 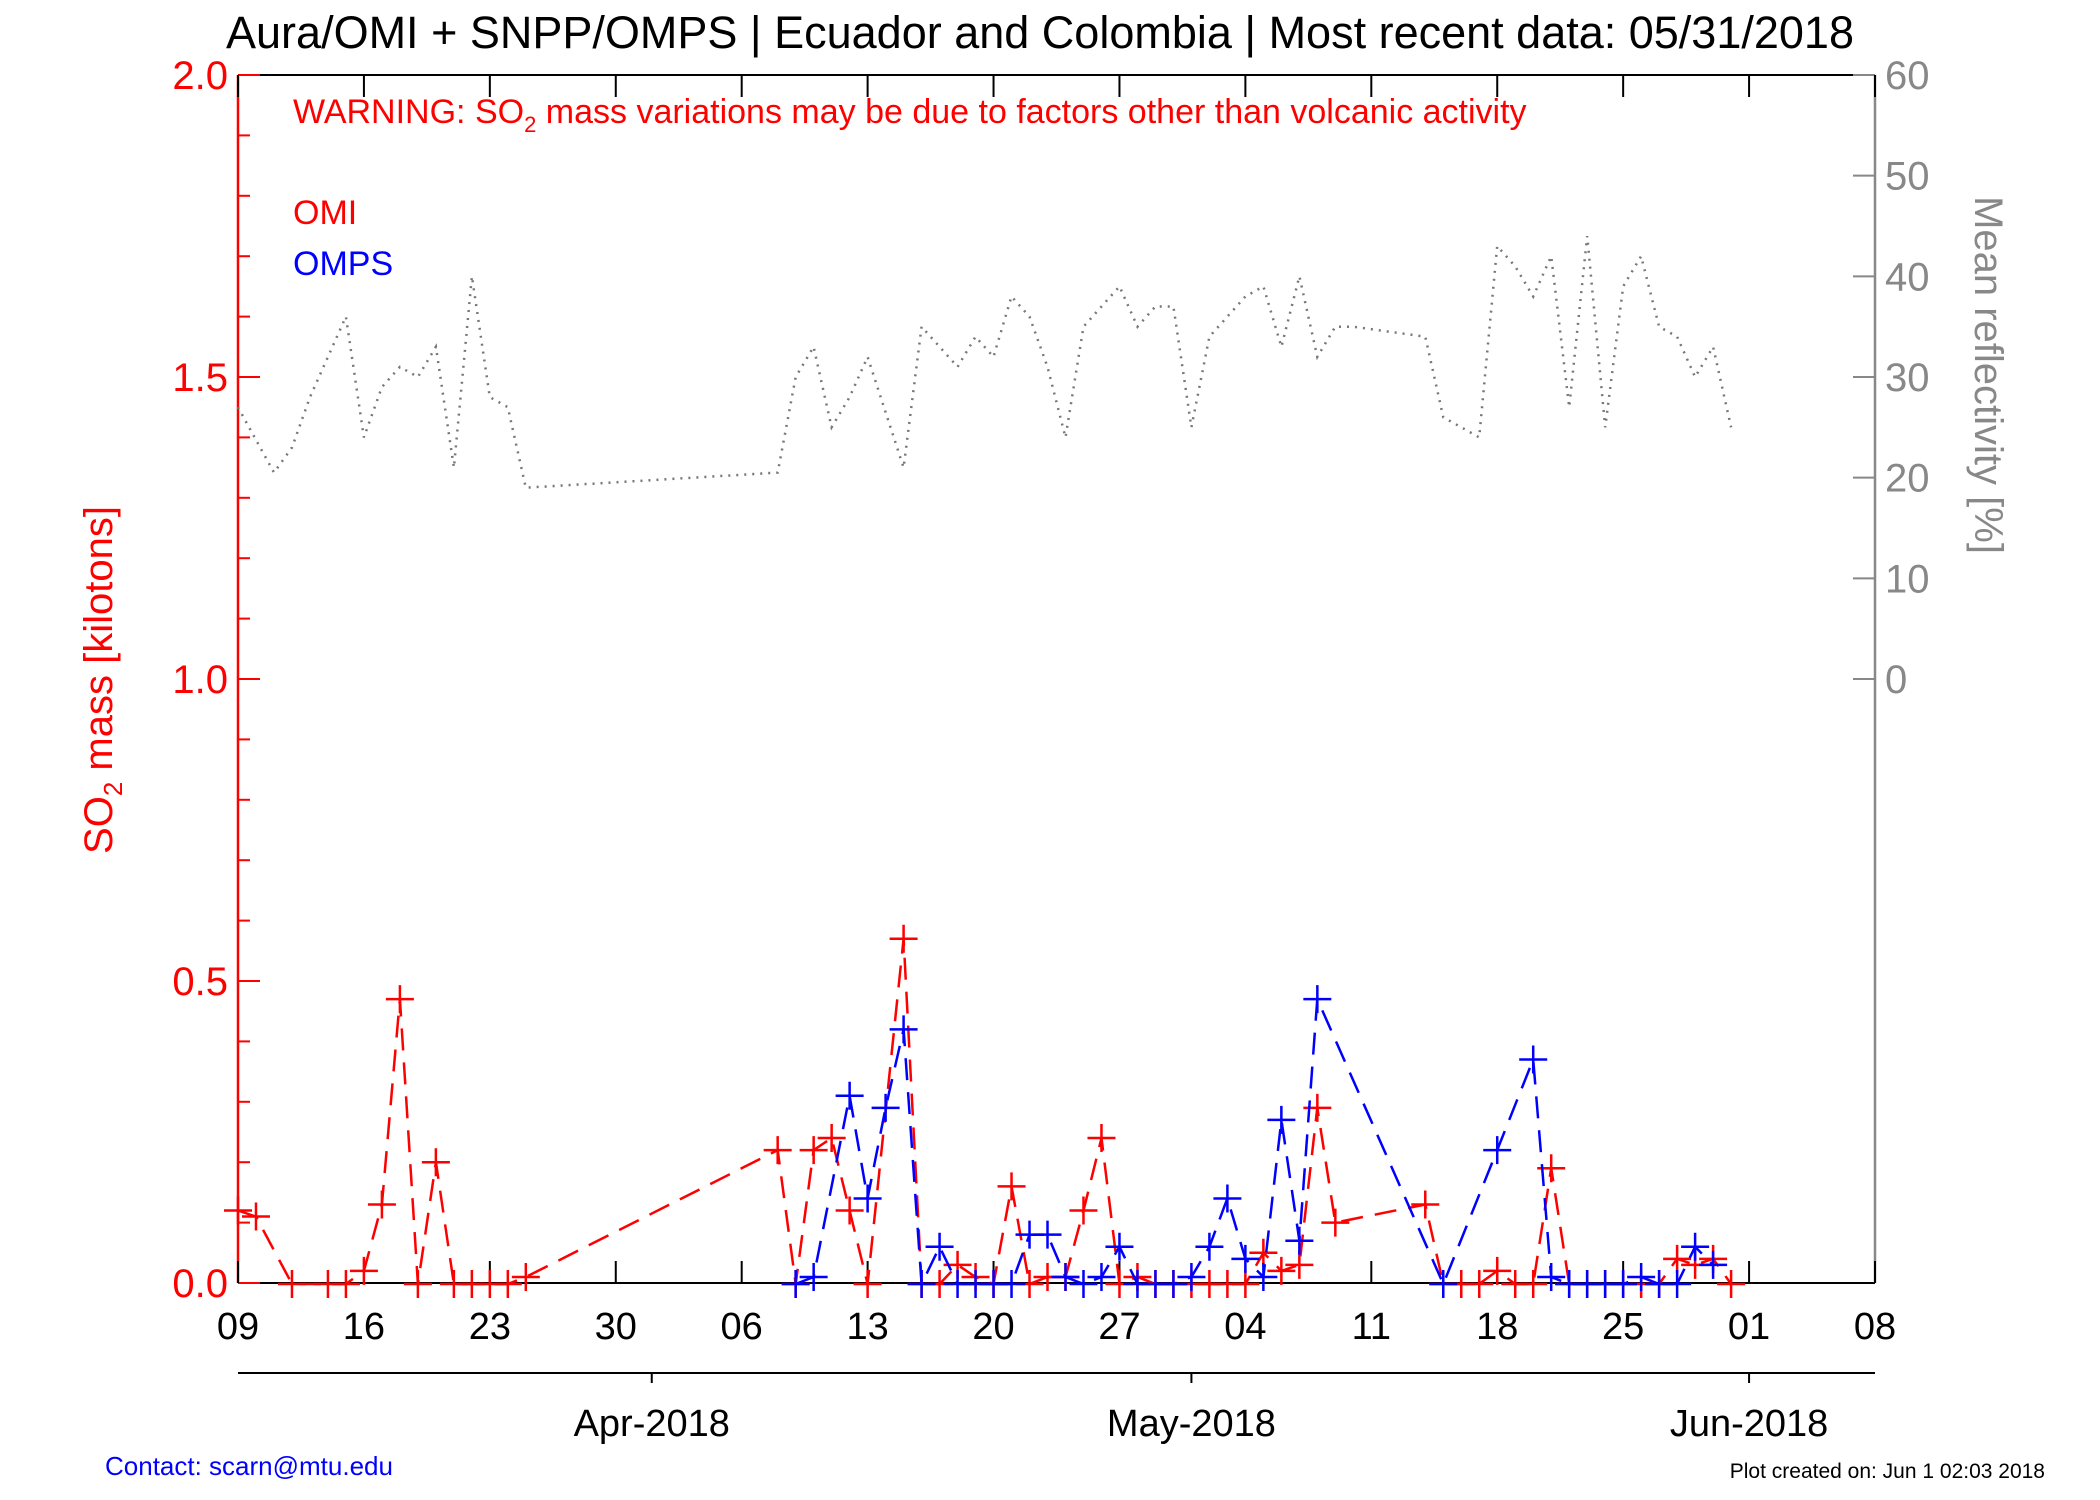 What do you see at coordinates (1497, 1327) in the screenshot?
I see `x-tick-label: 18` at bounding box center [1497, 1327].